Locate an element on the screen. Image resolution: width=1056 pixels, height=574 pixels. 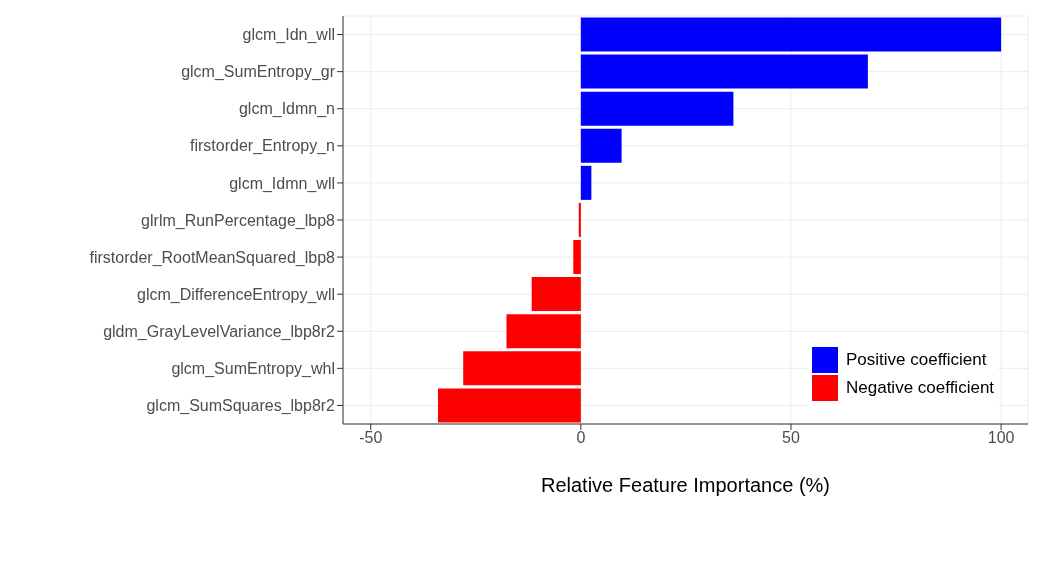
y-tick-label: glcm_Idmn_wll is located at coordinates (282, 183).